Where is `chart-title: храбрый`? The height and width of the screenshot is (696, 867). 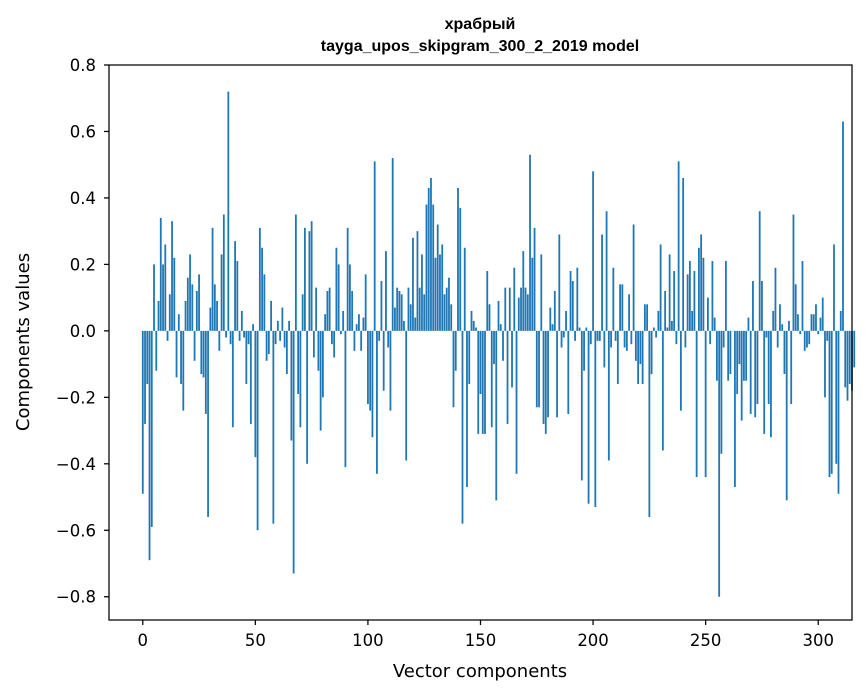 chart-title: храбрый is located at coordinates (480, 24).